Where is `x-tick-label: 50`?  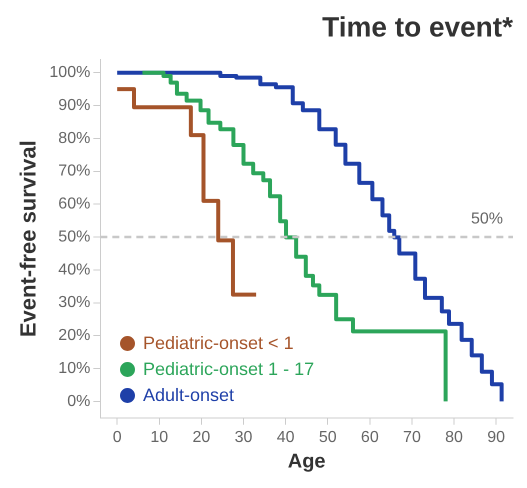 x-tick-label: 50 is located at coordinates (327, 437).